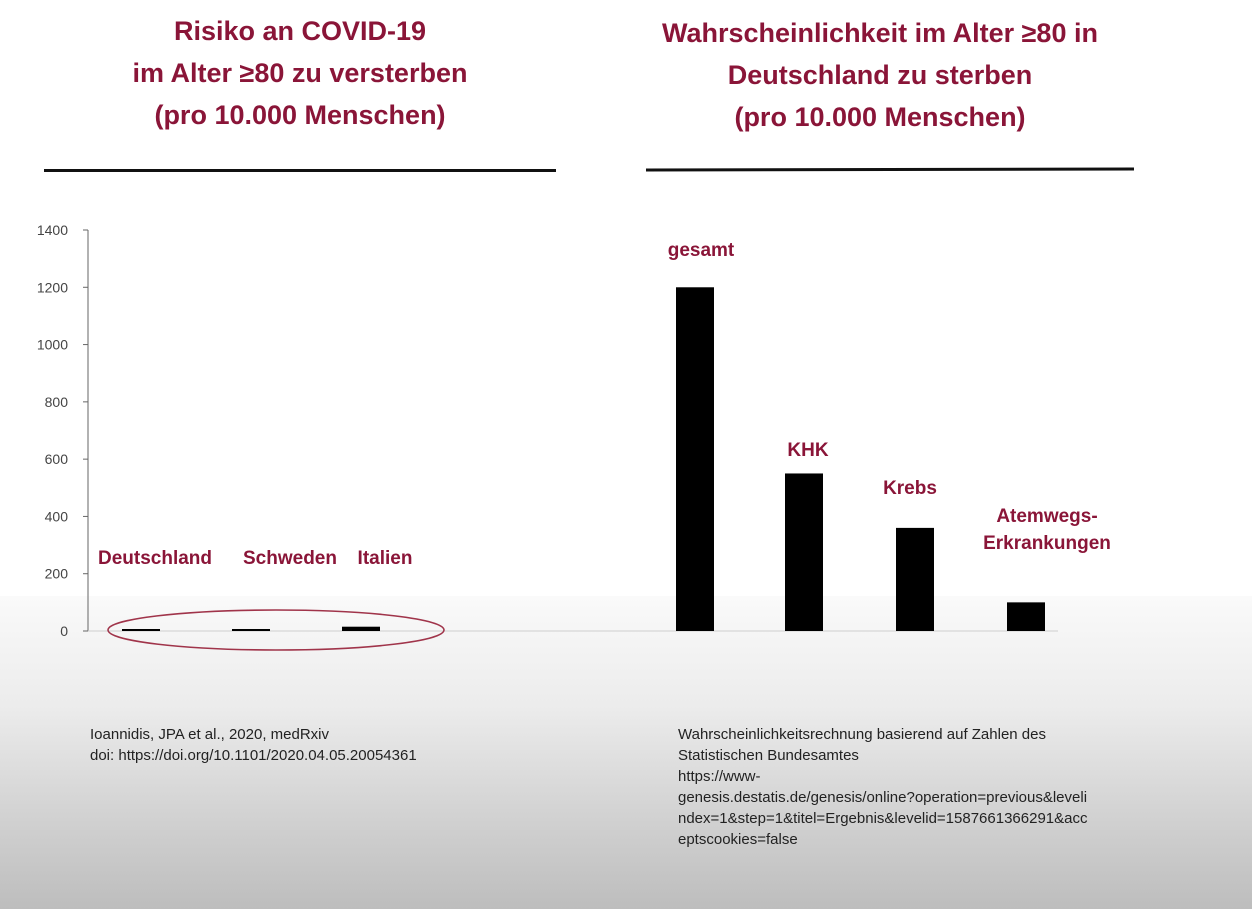  I want to click on category-label-line: Krebs, so click(910, 488).